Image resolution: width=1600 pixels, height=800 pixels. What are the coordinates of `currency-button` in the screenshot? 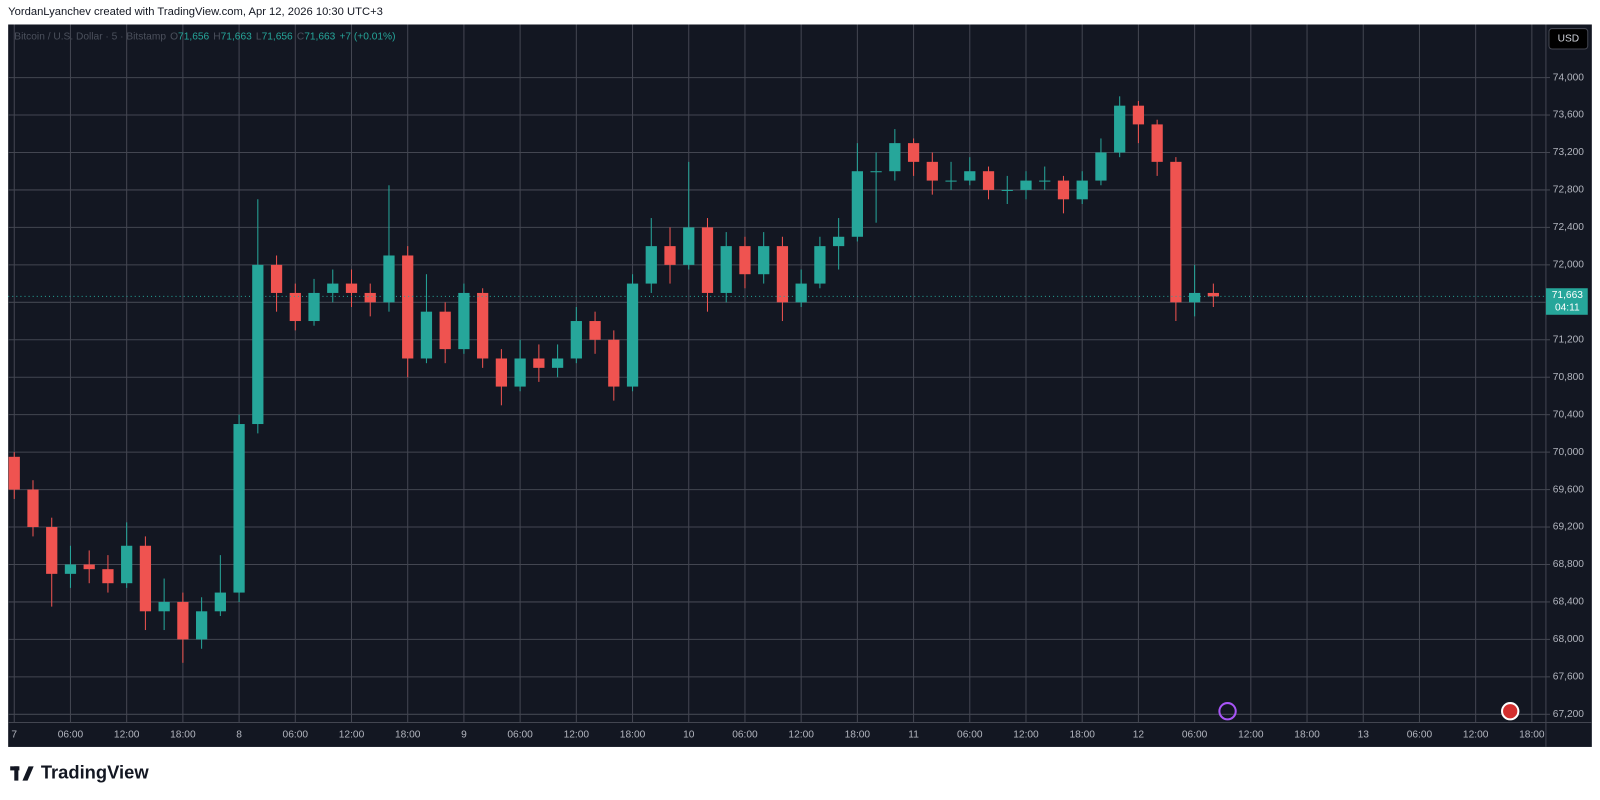 It's located at (1568, 39).